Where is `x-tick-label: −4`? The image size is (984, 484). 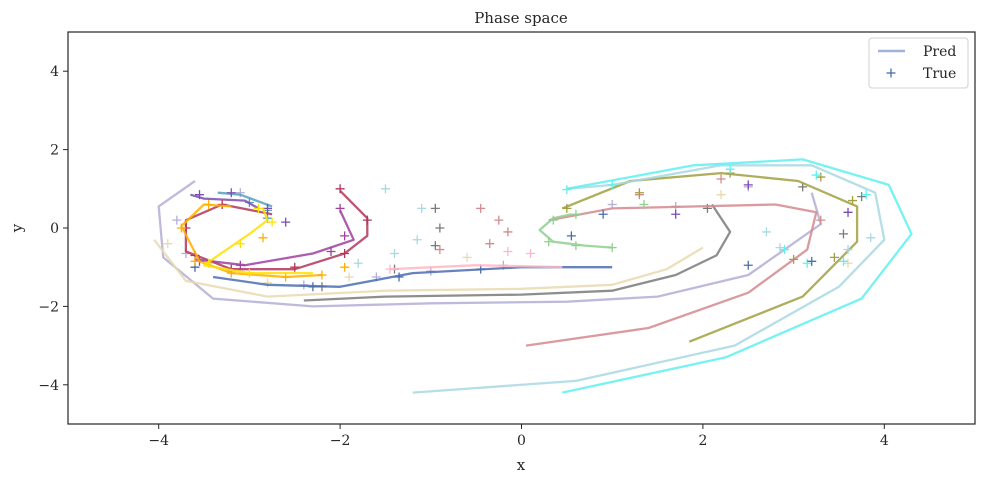 x-tick-label: −4 is located at coordinates (158, 441).